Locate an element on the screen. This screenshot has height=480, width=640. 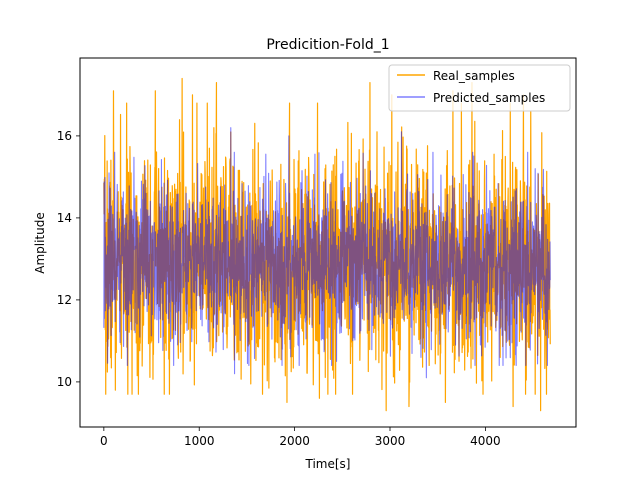
x-tick-label: 0 is located at coordinates (104, 441).